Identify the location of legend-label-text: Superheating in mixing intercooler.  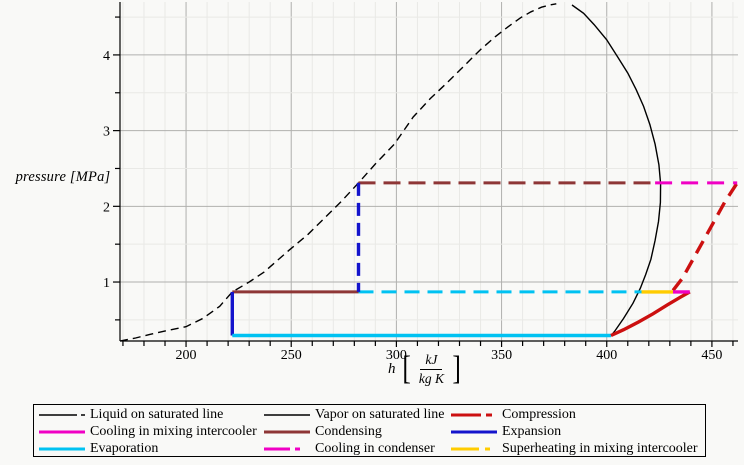
(600, 448).